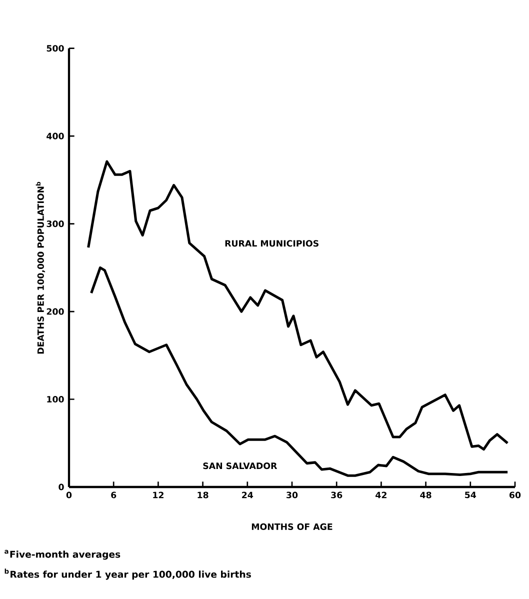  Describe the element at coordinates (240, 466) in the screenshot. I see `text: SAN SALVADOR` at that location.